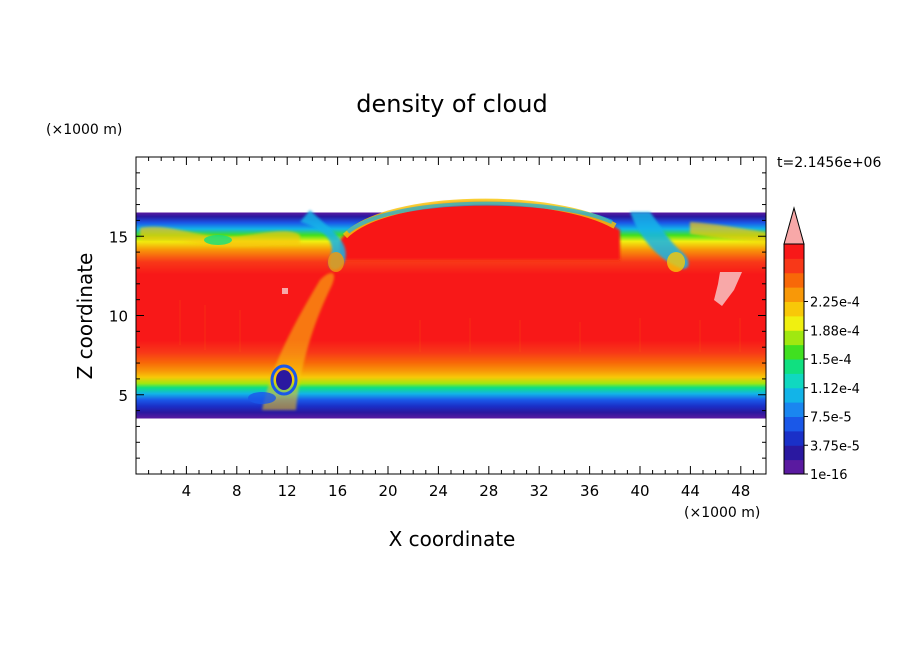 This screenshot has width=904, height=654. Describe the element at coordinates (831, 418) in the screenshot. I see `colorbar-label: 7.5e-5` at that location.